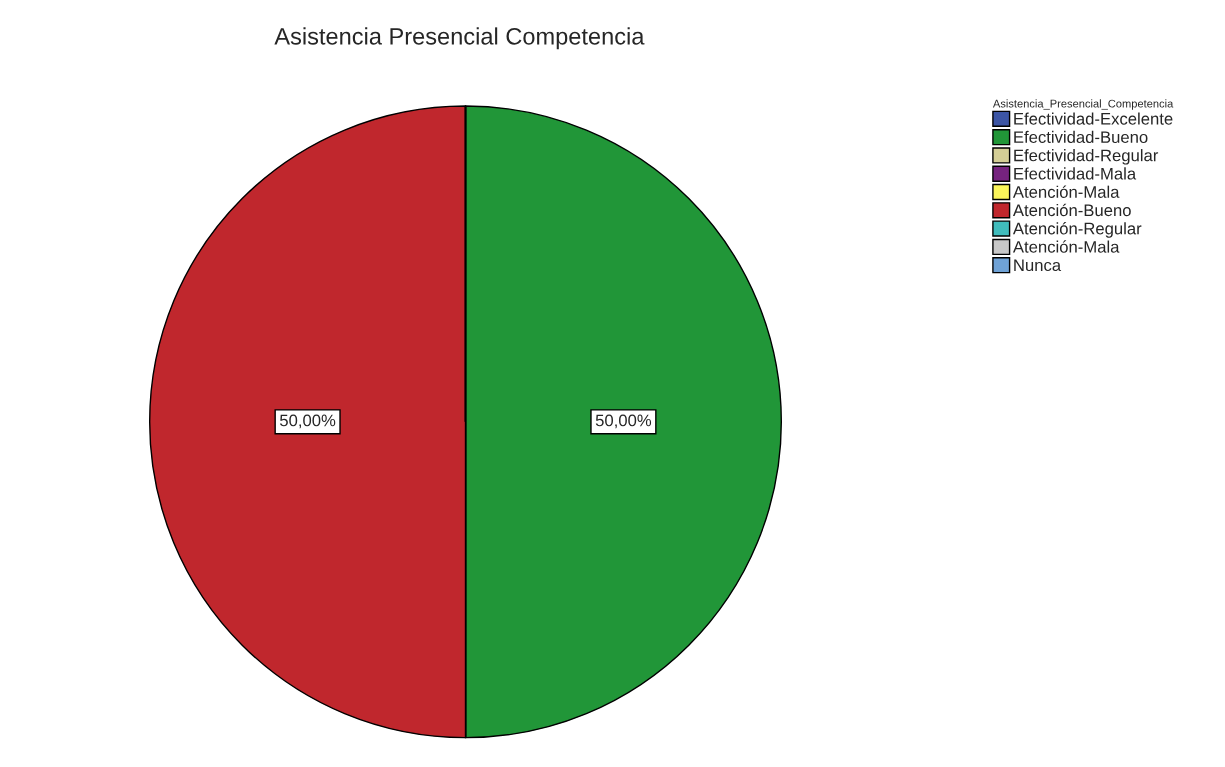 This screenshot has height=767, width=1225. I want to click on legend-label: Efectividad-Bueno, so click(1081, 137).